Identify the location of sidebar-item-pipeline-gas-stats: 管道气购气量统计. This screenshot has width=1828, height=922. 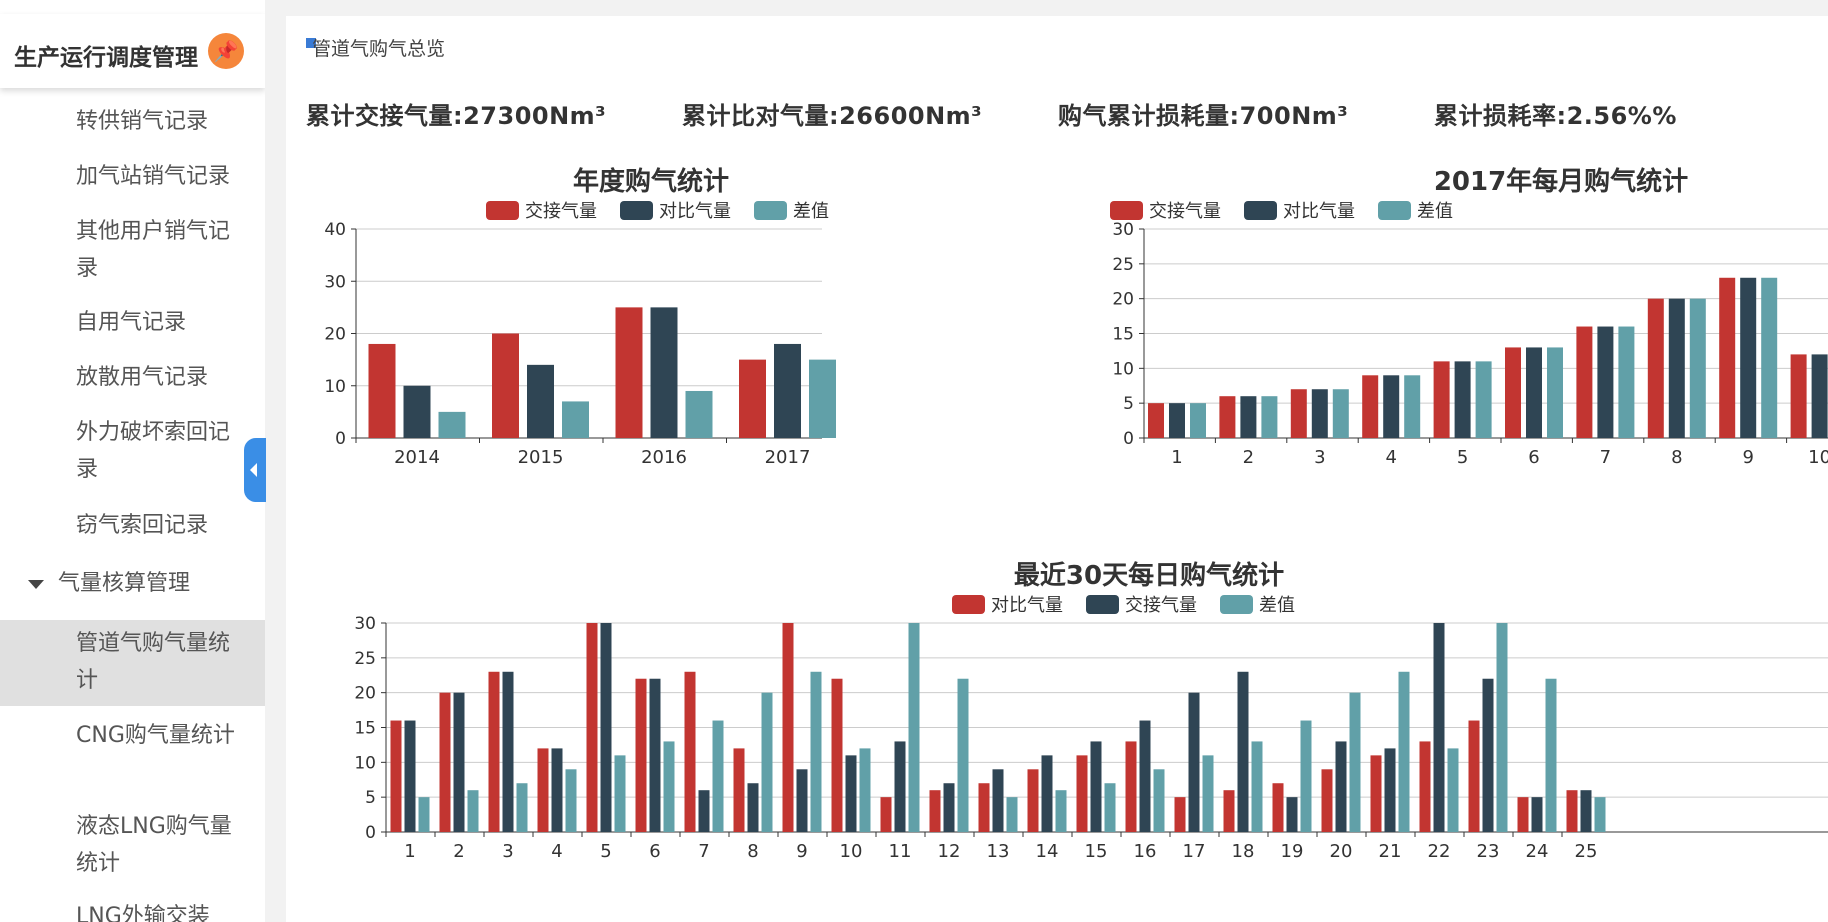
(132, 663).